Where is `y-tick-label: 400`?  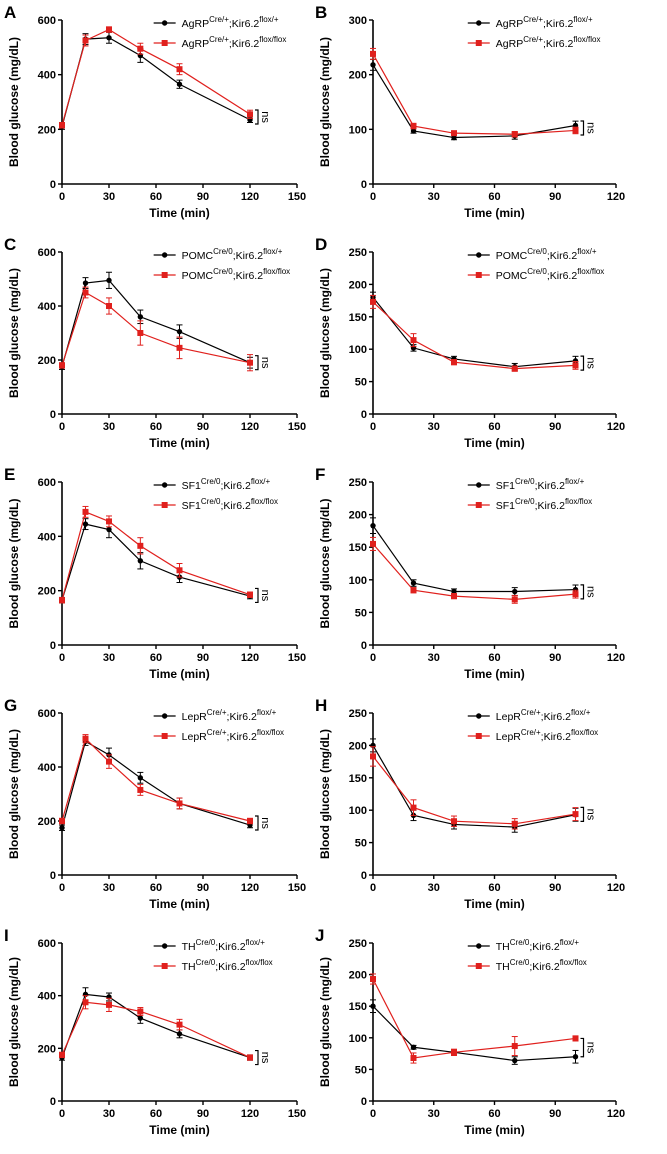 y-tick-label: 400 is located at coordinates (47, 307).